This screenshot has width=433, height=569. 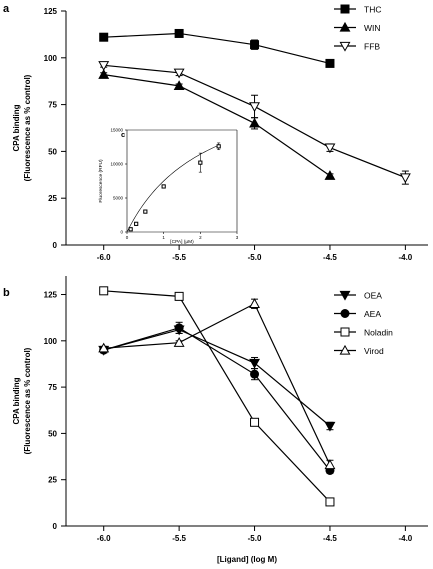 I want to click on series-thc, so click(x=217, y=48).